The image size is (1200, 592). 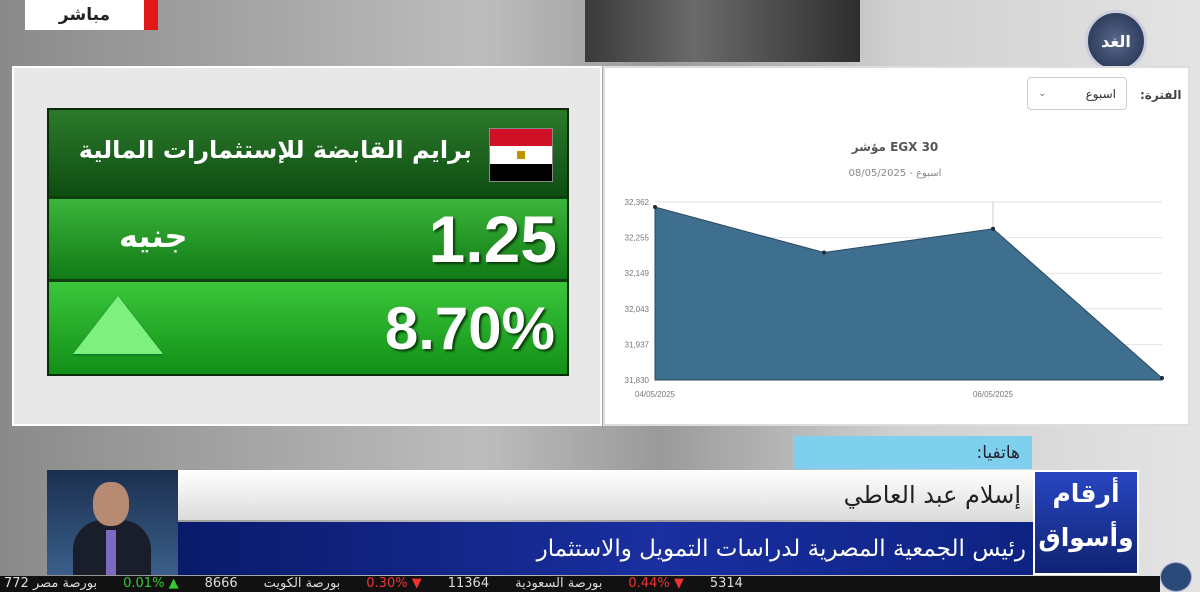 What do you see at coordinates (308, 328) in the screenshot?
I see `change-row: 8.70%` at bounding box center [308, 328].